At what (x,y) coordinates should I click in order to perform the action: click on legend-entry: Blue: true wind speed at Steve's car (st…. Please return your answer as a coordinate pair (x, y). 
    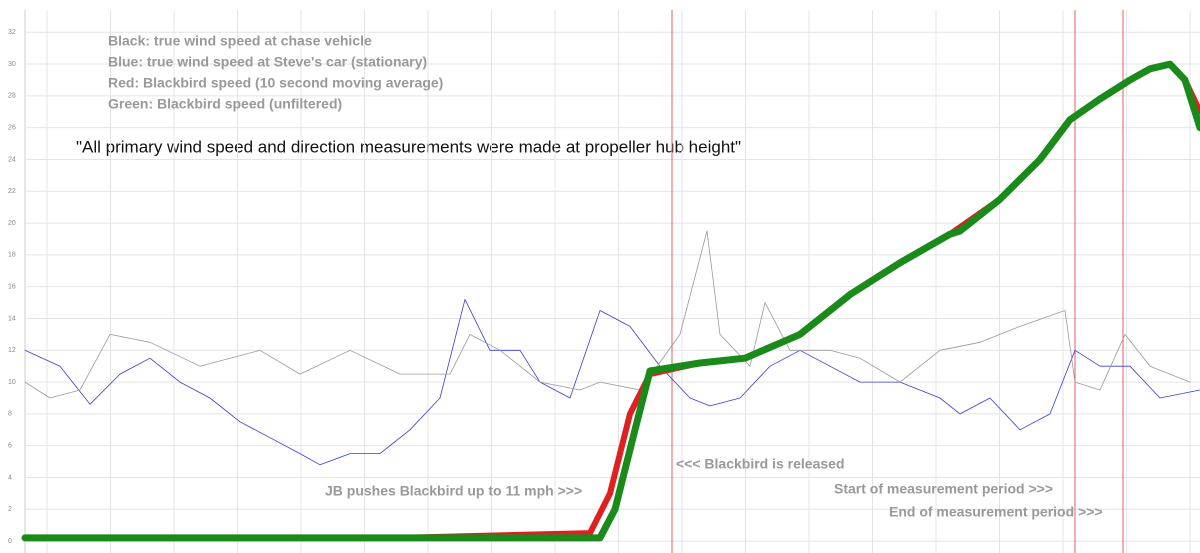
    Looking at the image, I should click on (267, 62).